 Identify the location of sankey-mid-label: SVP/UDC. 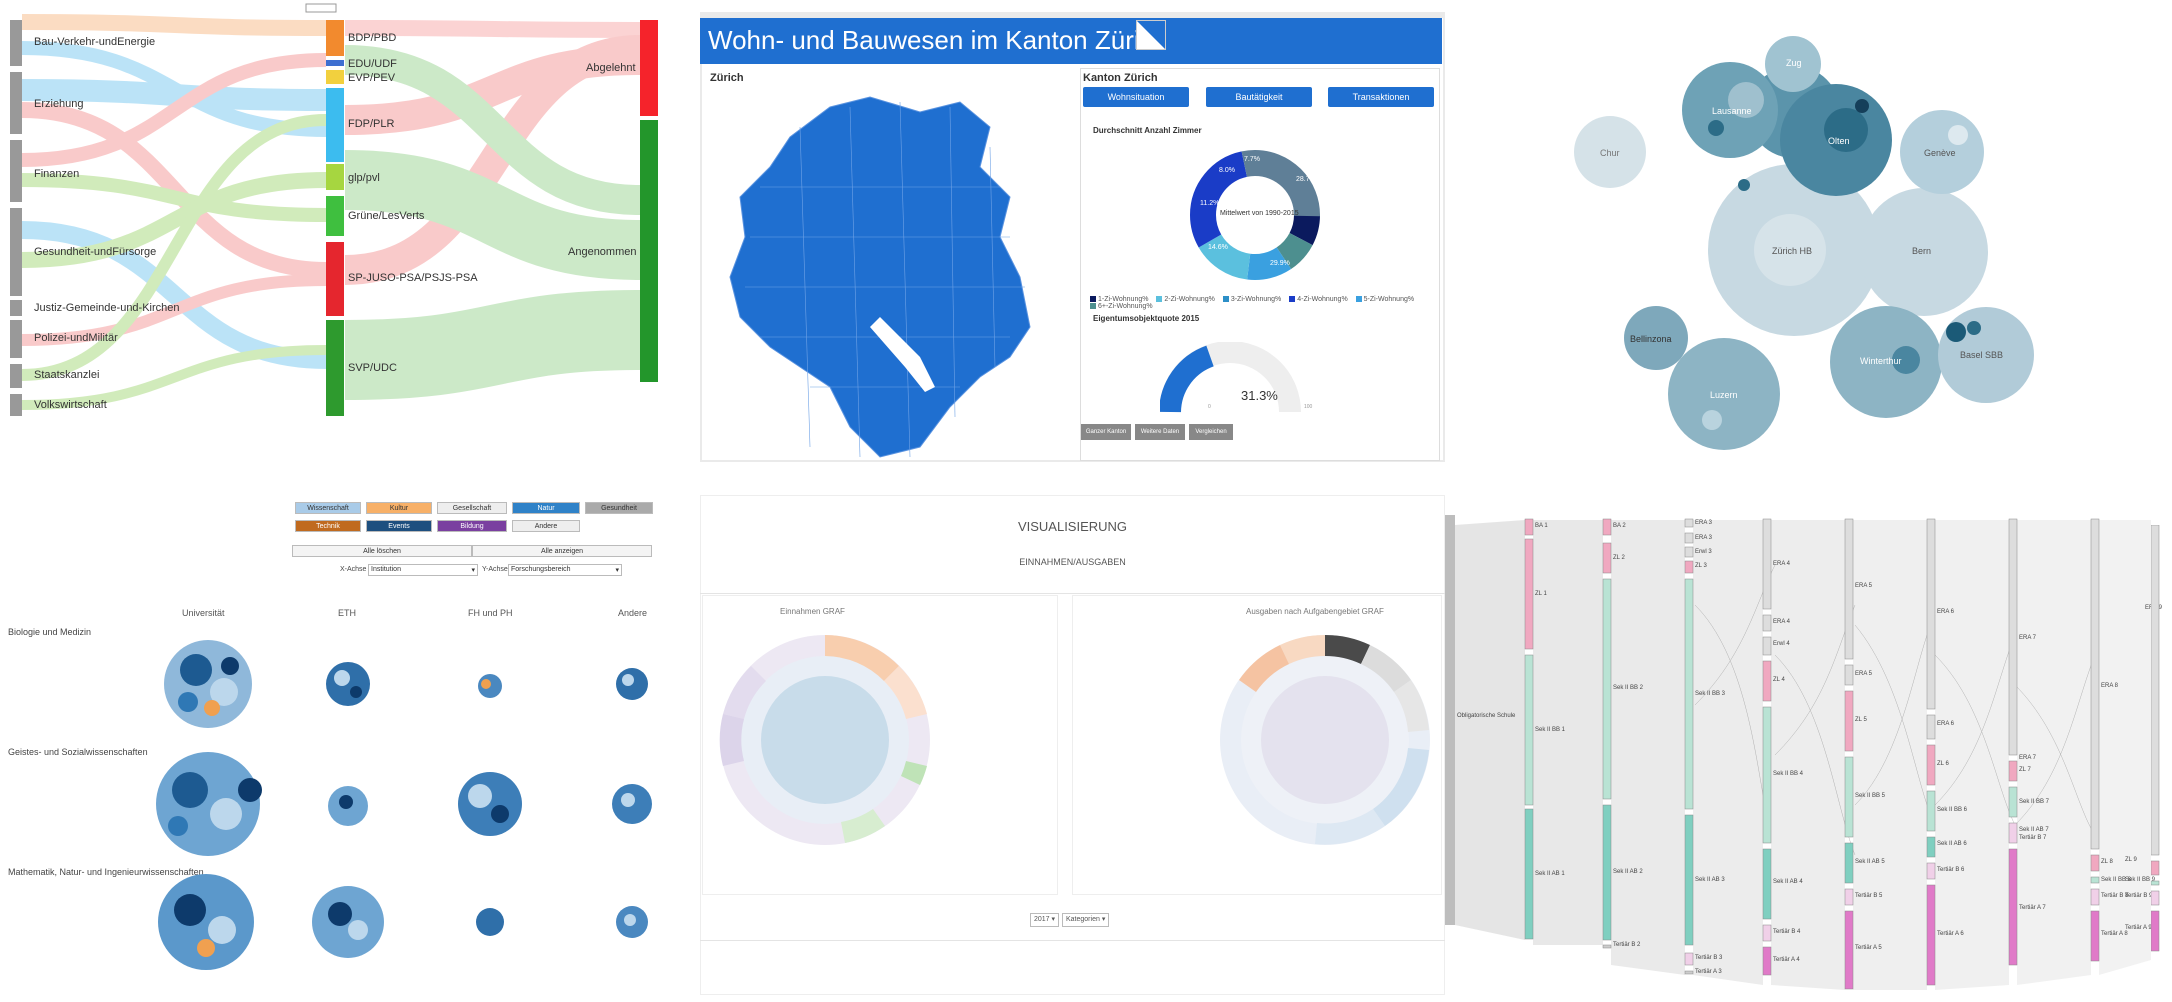
(372, 368).